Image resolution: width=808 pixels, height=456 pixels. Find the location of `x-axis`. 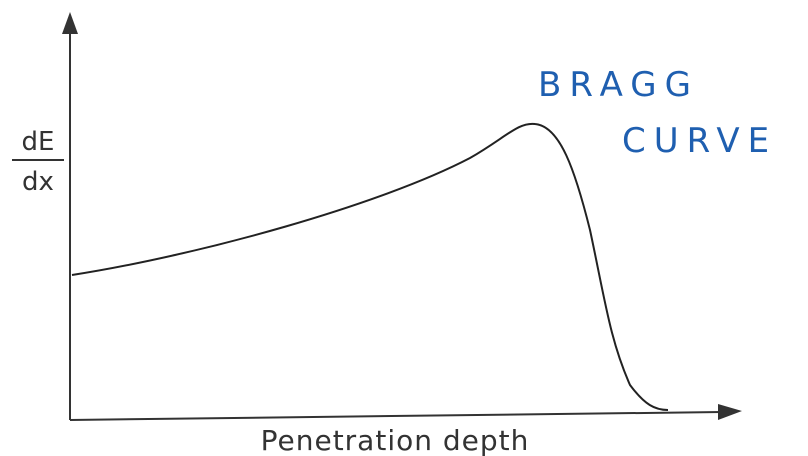

x-axis is located at coordinates (396, 416).